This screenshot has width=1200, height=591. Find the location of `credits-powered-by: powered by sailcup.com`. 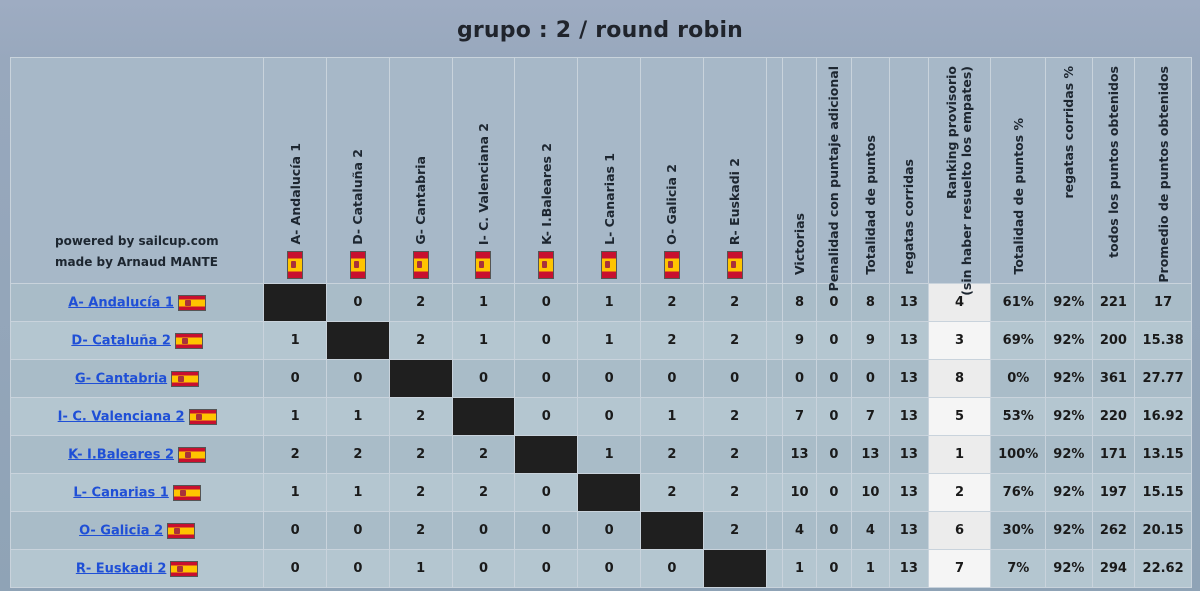

credits-powered-by: powered by sailcup.com is located at coordinates (137, 241).